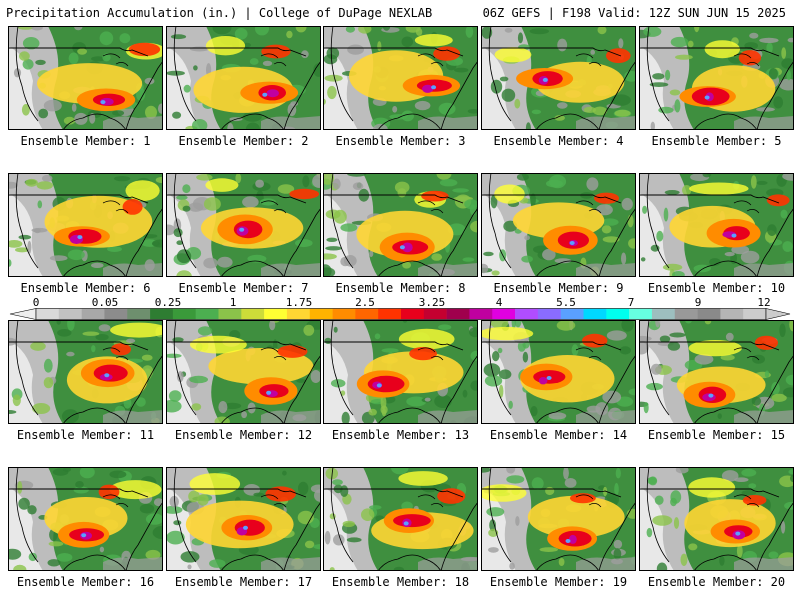 This screenshot has height=600, width=800. I want to click on ensemble-member-panel: Ensemble Member: 20, so click(716, 528).